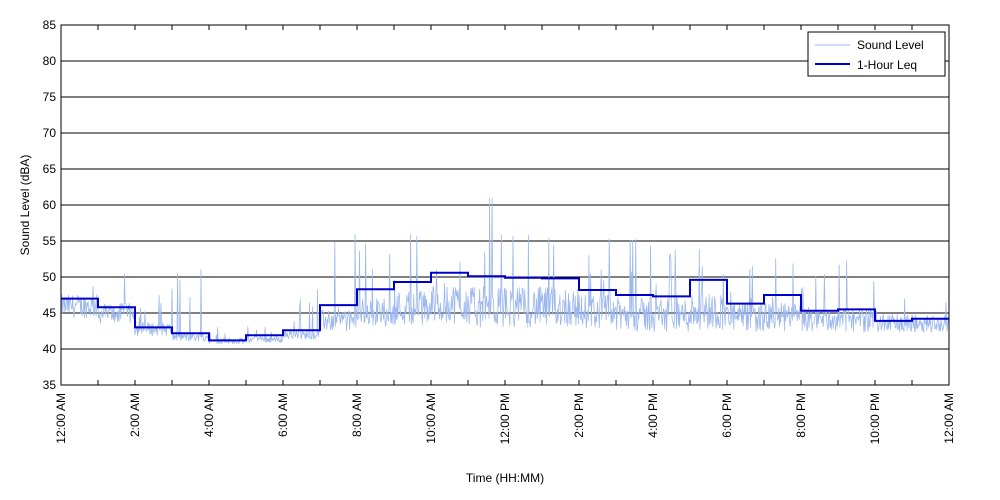 This screenshot has height=500, width=1000. Describe the element at coordinates (505, 478) in the screenshot. I see `x-axis-label: Time (HH:MM)` at that location.